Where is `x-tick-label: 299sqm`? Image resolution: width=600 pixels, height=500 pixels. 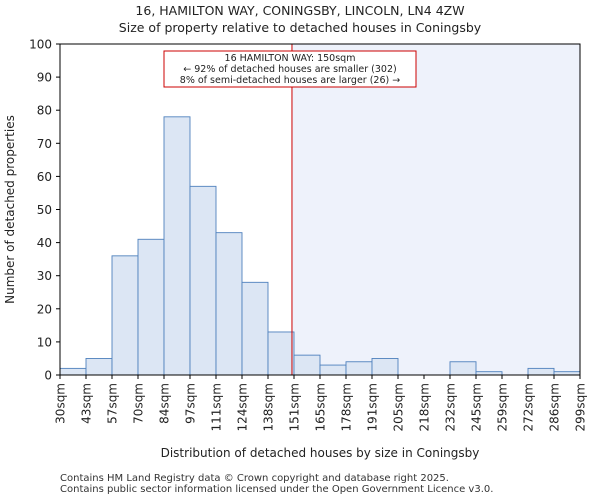 x-tick-label: 299sqm is located at coordinates (581, 407).